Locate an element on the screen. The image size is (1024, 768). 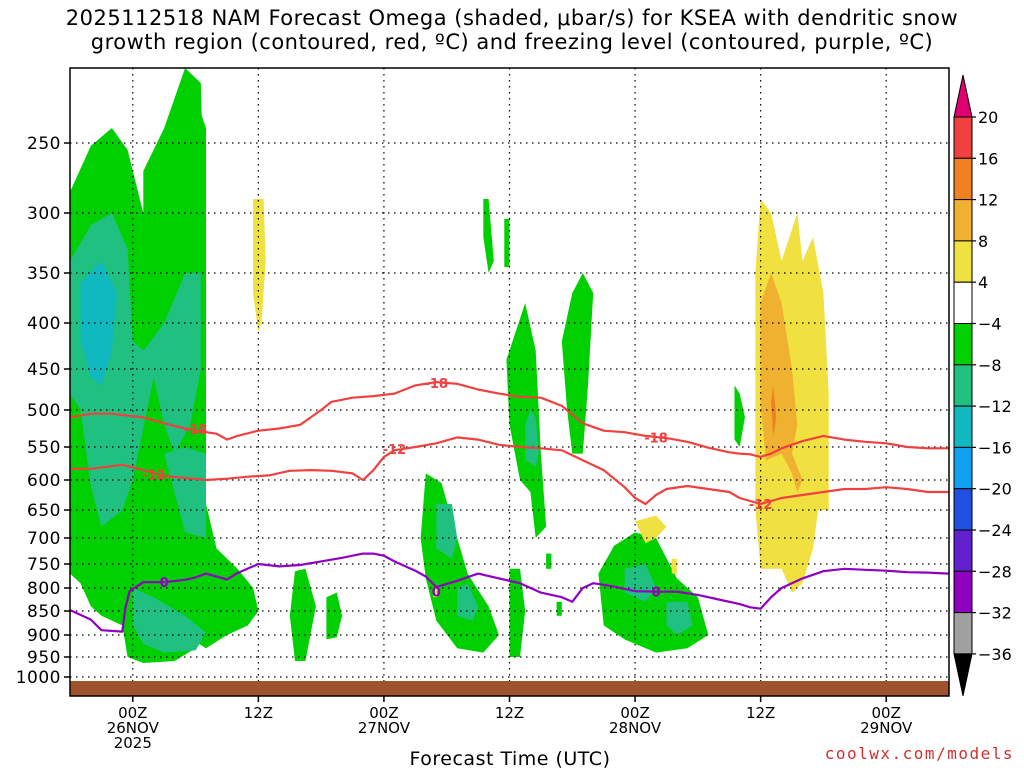
omega-region--12-17 is located at coordinates (169, 620).